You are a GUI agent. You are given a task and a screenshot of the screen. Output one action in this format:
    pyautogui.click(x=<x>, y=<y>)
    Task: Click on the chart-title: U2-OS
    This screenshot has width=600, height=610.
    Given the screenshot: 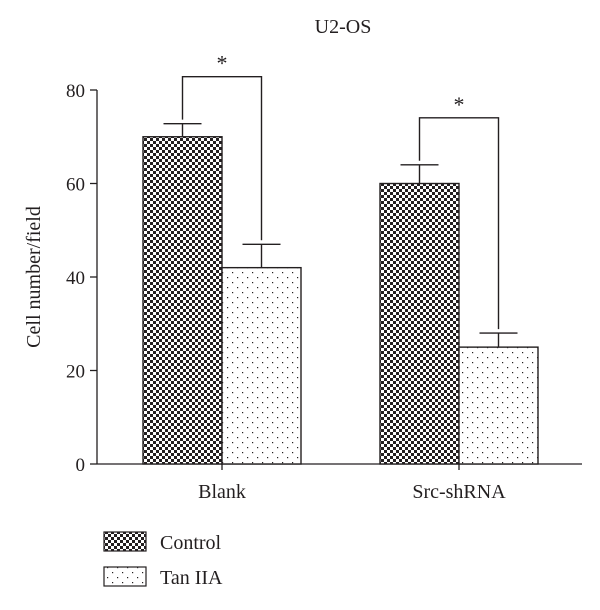 What is the action you would take?
    pyautogui.click(x=343, y=27)
    